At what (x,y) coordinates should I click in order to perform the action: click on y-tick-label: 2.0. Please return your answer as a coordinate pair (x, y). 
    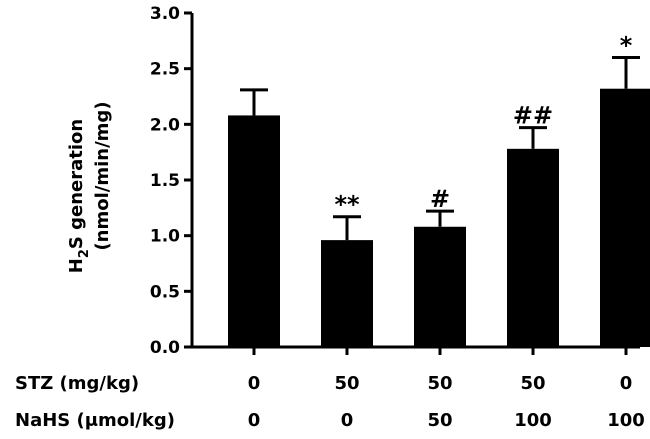
    Looking at the image, I should click on (165, 125).